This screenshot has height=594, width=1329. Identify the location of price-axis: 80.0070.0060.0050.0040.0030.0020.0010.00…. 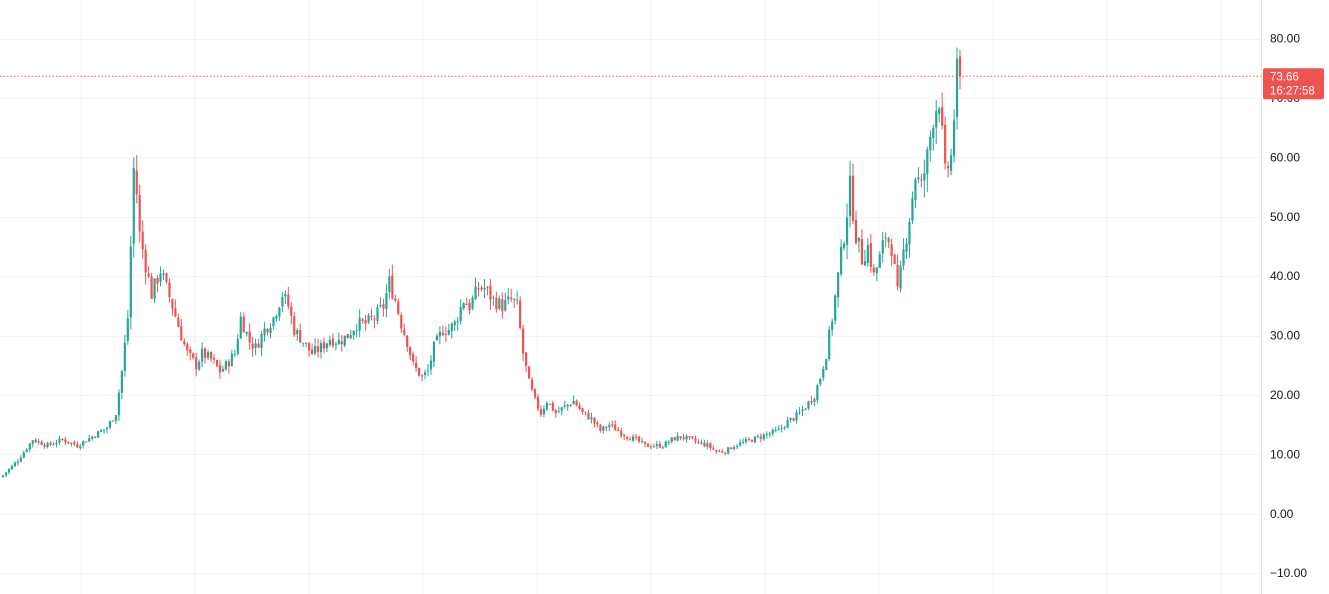
(1288, 306).